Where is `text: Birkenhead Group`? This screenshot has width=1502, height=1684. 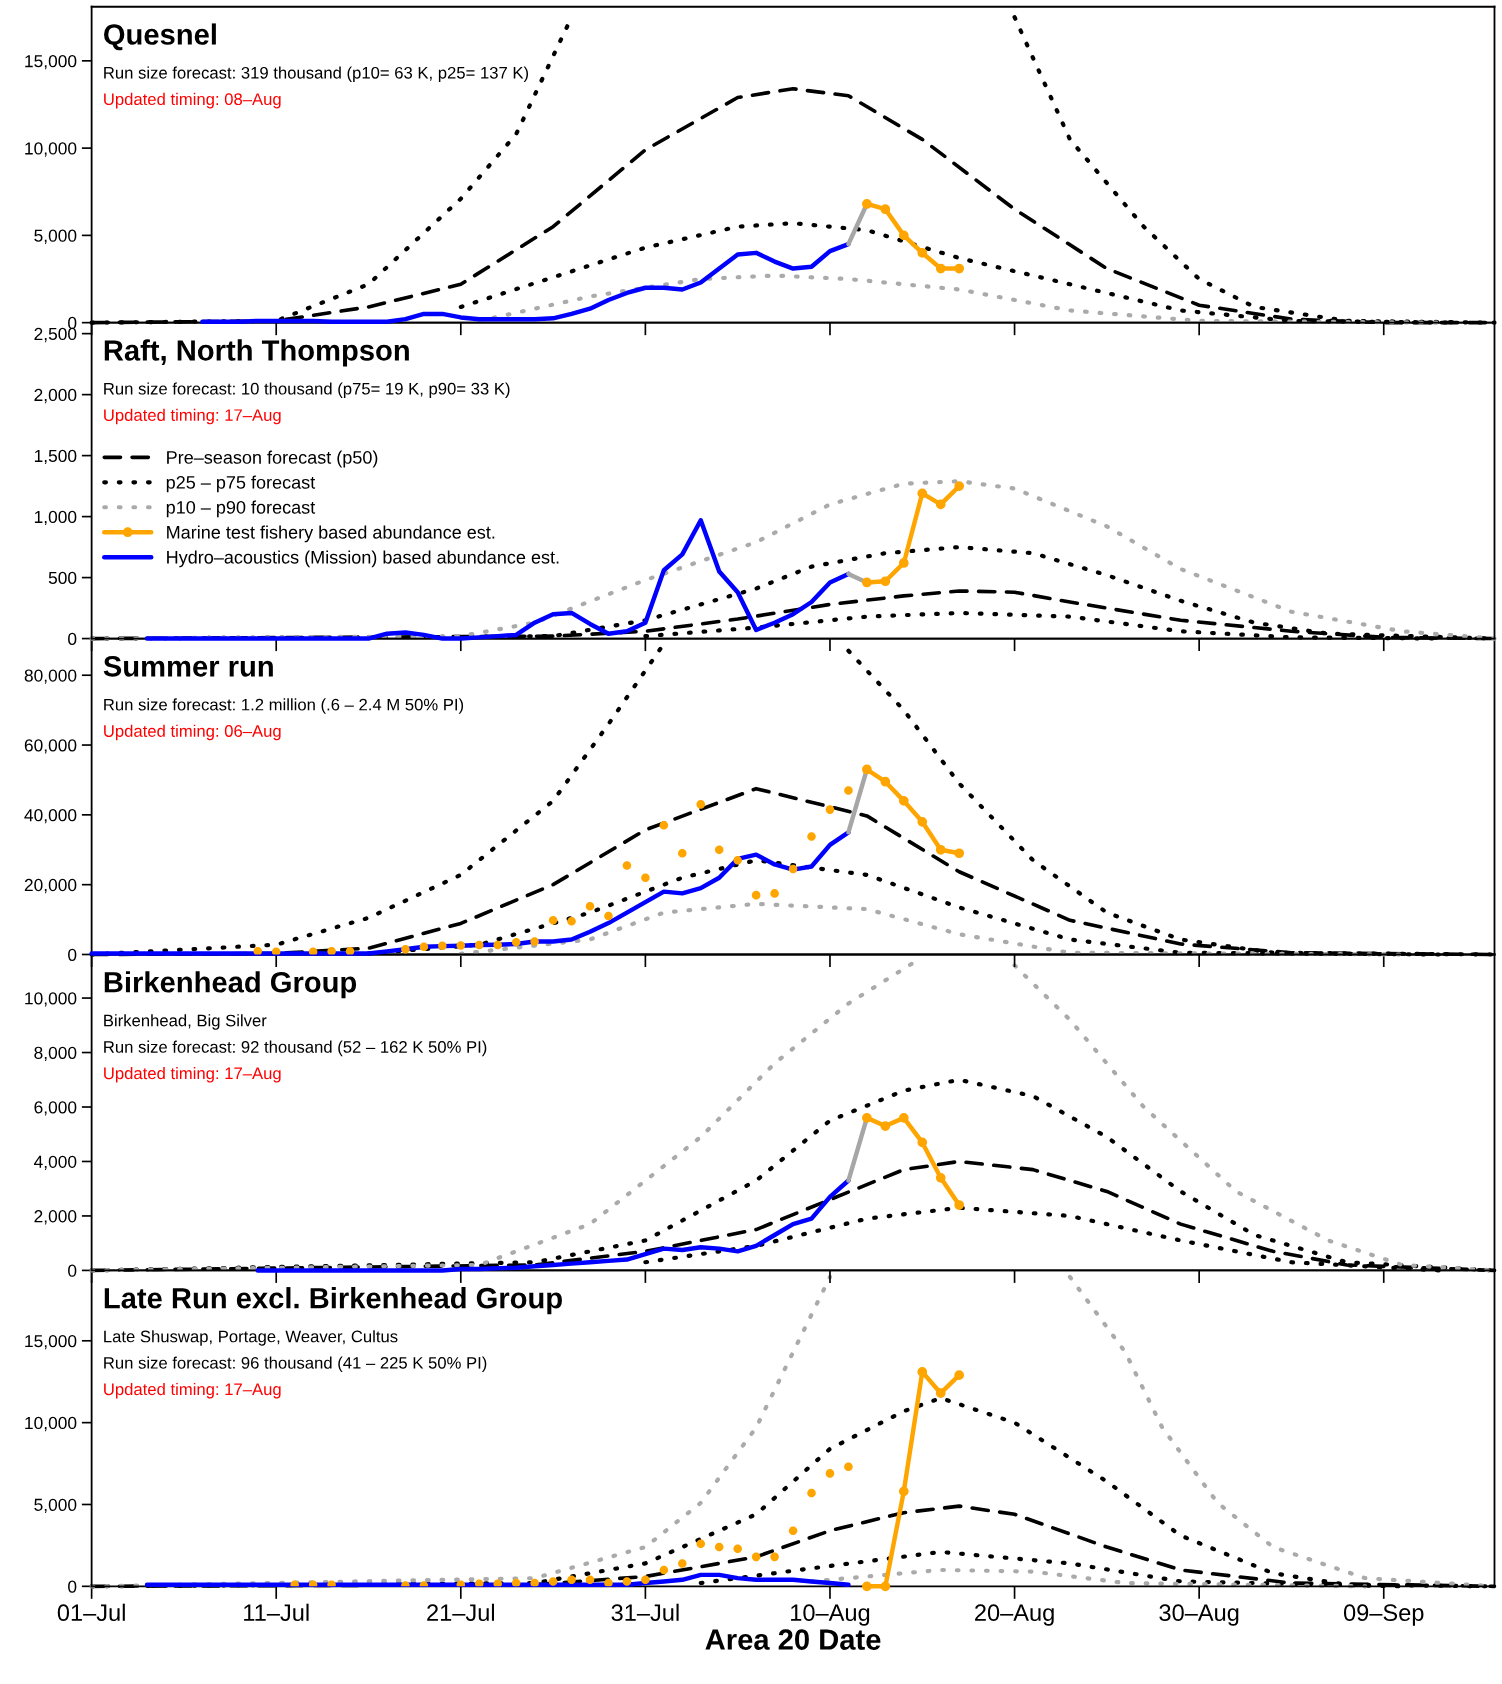 text: Birkenhead Group is located at coordinates (230, 985).